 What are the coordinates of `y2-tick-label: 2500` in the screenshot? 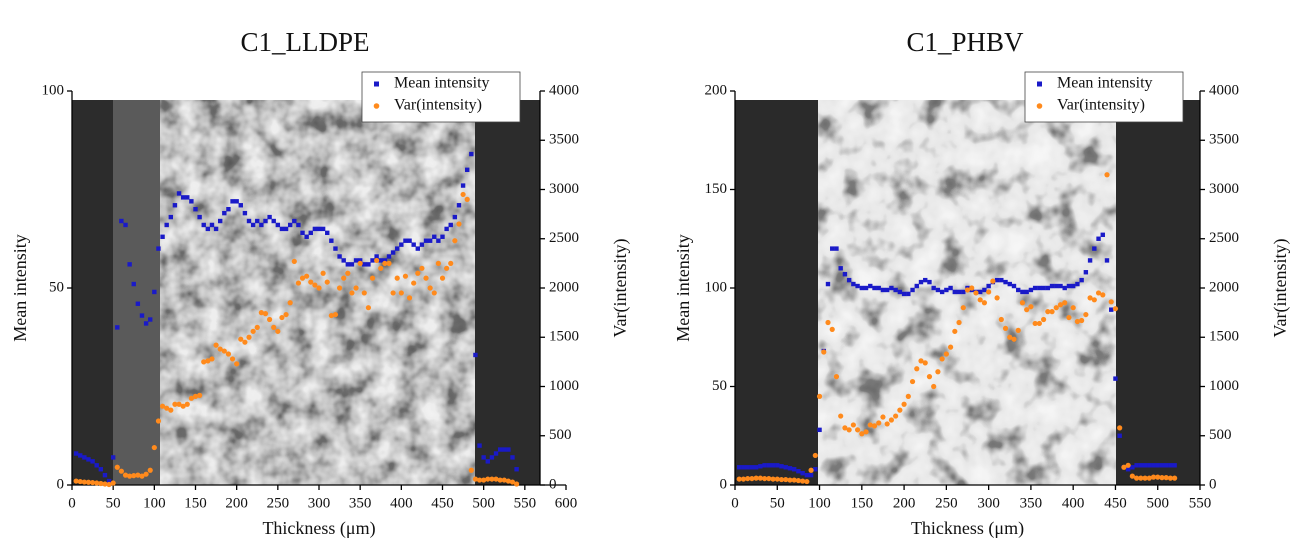 It's located at (564, 238).